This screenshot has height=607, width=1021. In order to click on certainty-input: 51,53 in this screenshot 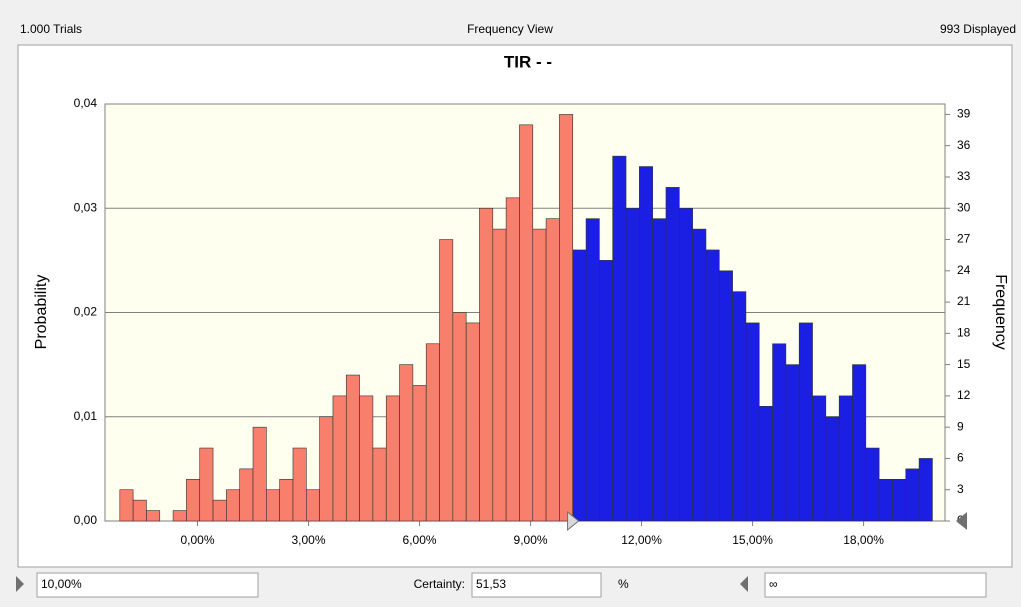, I will do `click(491, 584)`.